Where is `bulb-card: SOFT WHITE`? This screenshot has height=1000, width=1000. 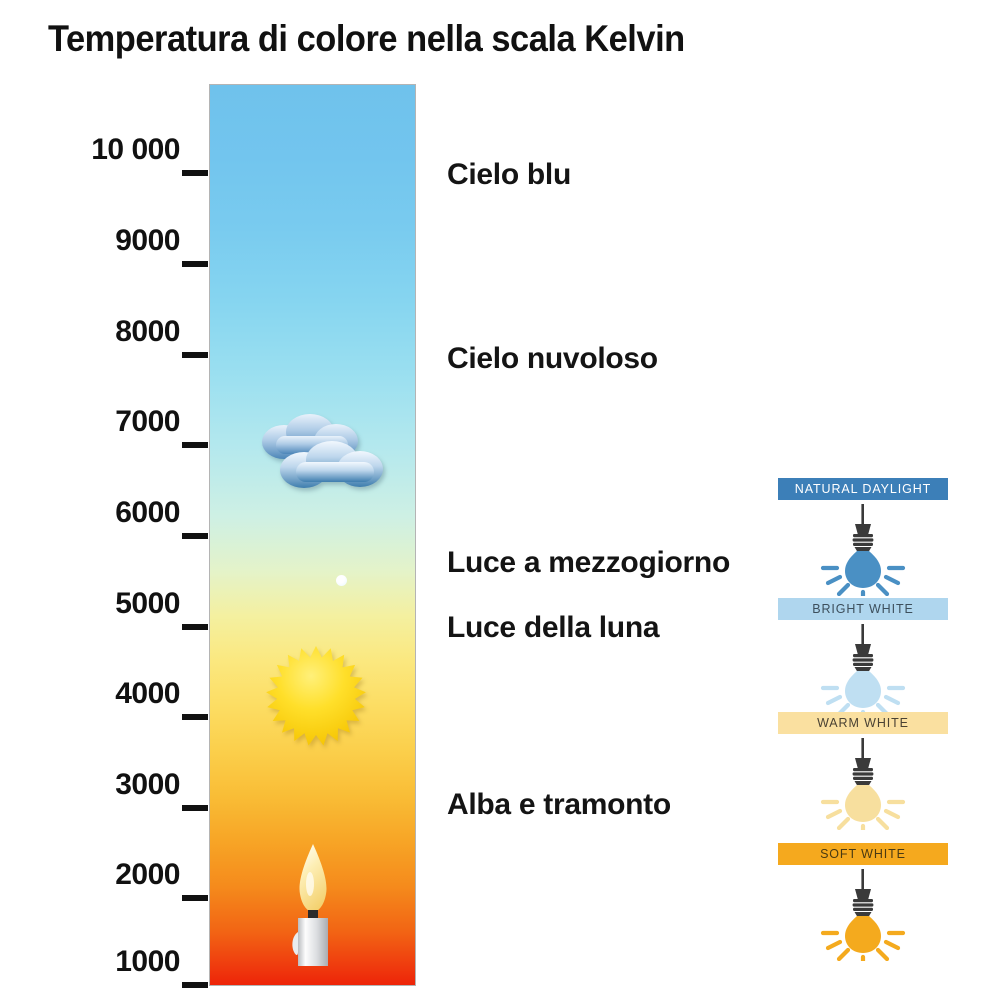
bulb-card: SOFT WHITE is located at coordinates (863, 902).